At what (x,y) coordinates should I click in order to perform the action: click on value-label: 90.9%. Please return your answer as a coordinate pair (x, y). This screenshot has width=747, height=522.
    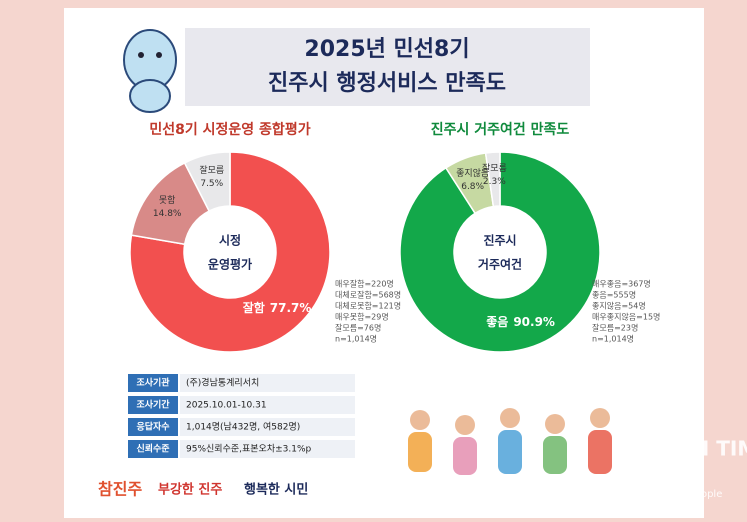
    Looking at the image, I should click on (534, 322).